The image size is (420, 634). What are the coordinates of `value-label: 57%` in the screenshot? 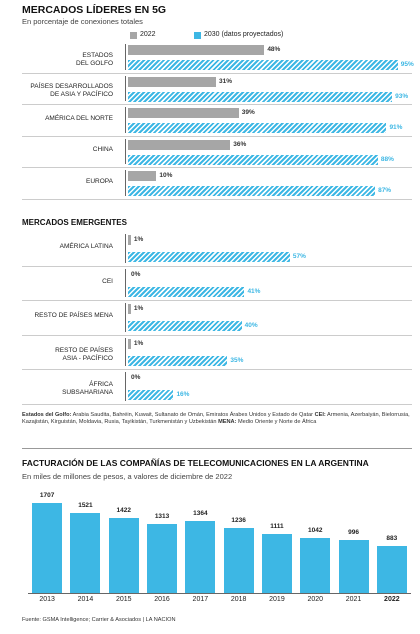 It's located at (299, 256).